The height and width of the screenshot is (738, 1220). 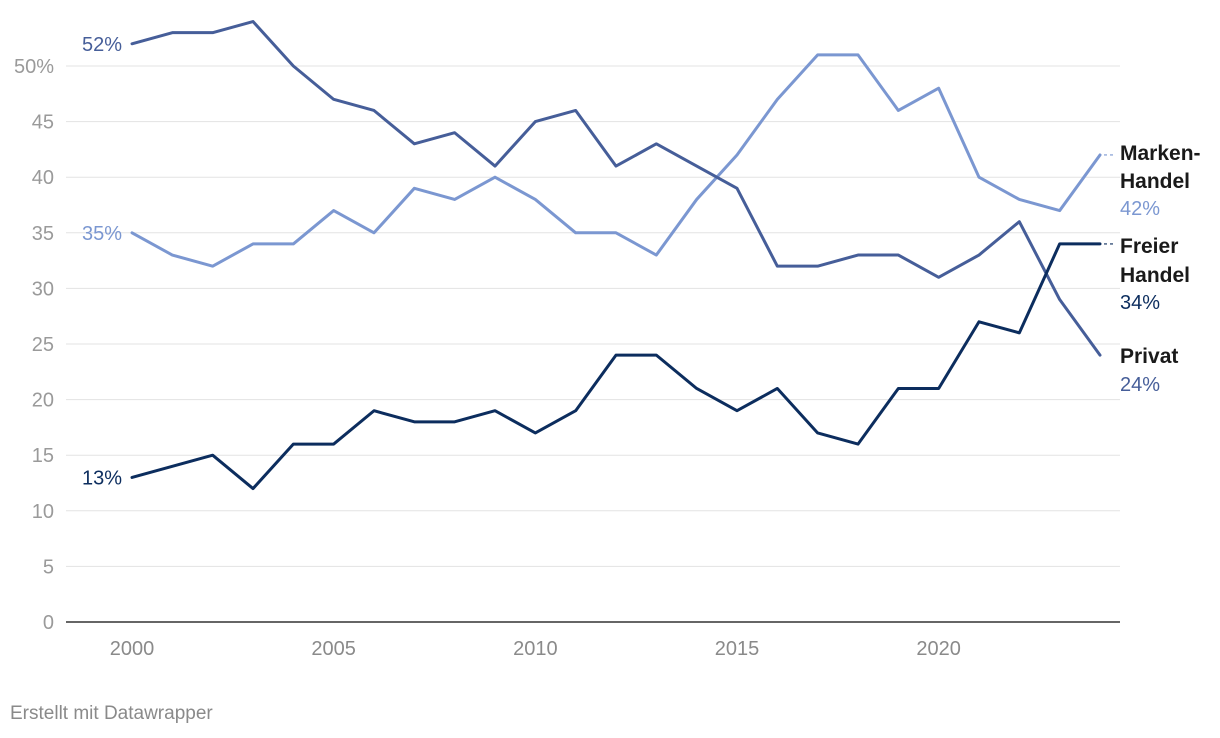 I want to click on end-name-privat: Privat, so click(x=1149, y=356).